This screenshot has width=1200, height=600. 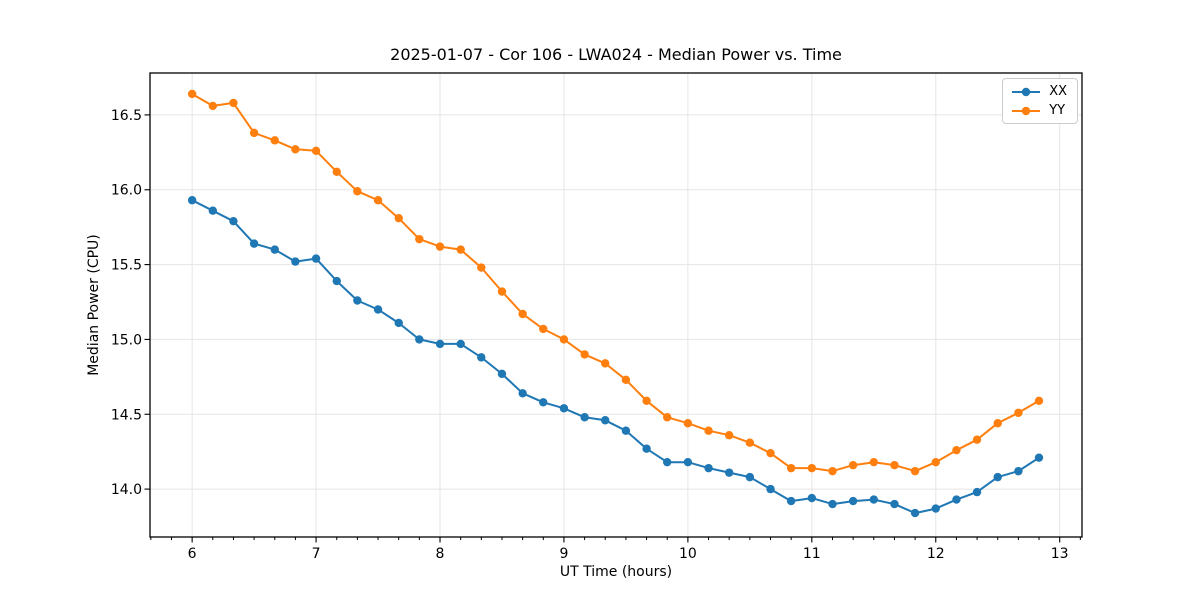 I want to click on x-tick-label: 9, so click(x=563, y=554).